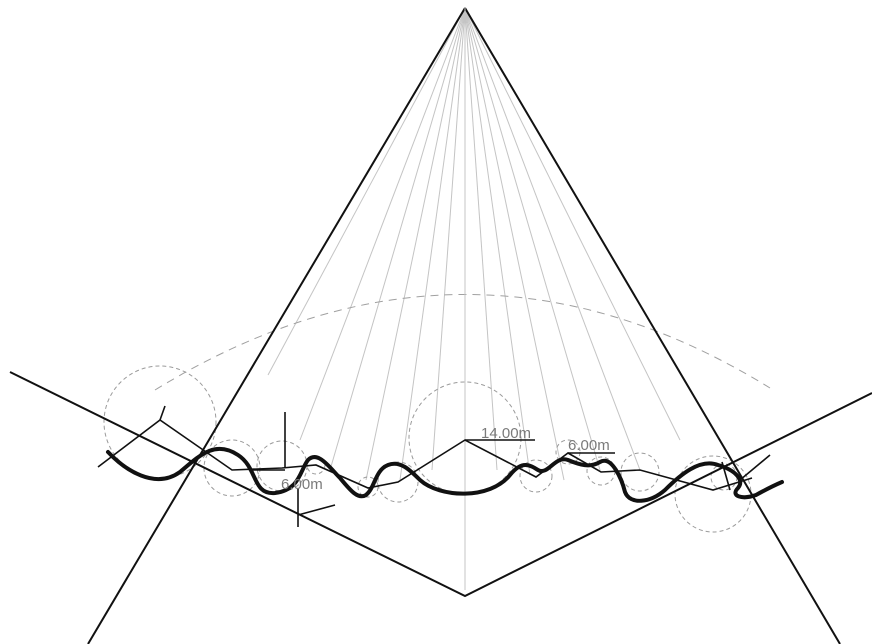 This screenshot has height=644, width=872. I want to click on zigzag-construction-line, so click(425, 455).